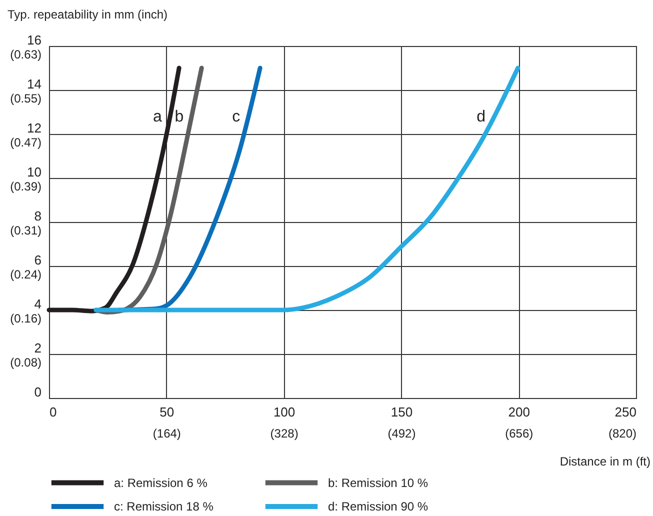  Describe the element at coordinates (88, 15) in the screenshot. I see `y-axis-title: Typ. repeatability in mm (inch)` at that location.